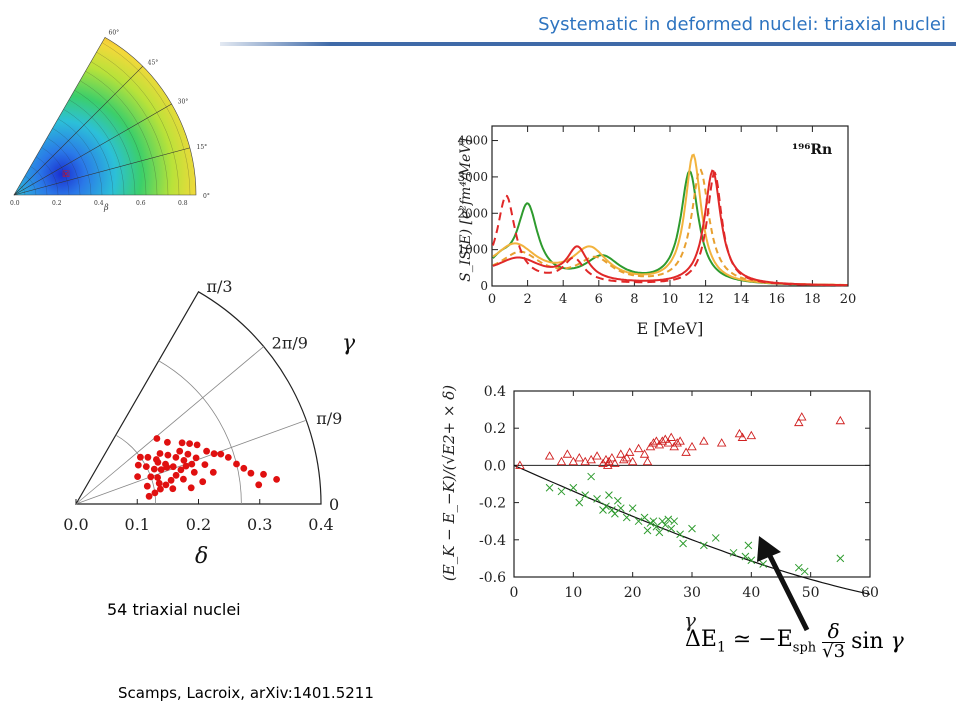  What do you see at coordinates (153, 62) in the screenshot?
I see `angle-label: 45°` at bounding box center [153, 62].